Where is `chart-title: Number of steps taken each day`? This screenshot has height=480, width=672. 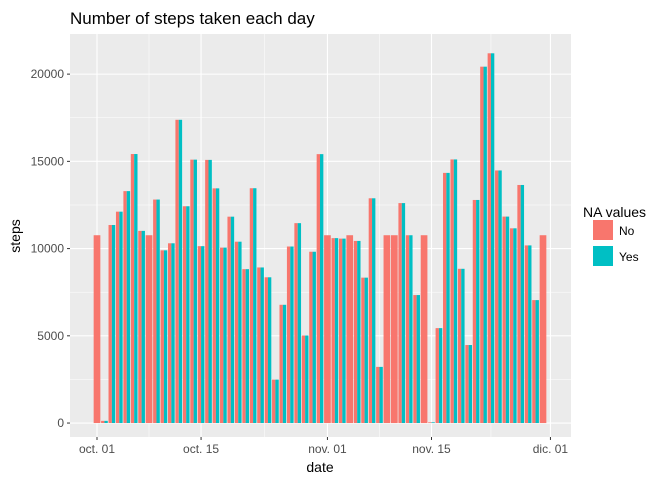
chart-title: Number of steps taken each day is located at coordinates (192, 18).